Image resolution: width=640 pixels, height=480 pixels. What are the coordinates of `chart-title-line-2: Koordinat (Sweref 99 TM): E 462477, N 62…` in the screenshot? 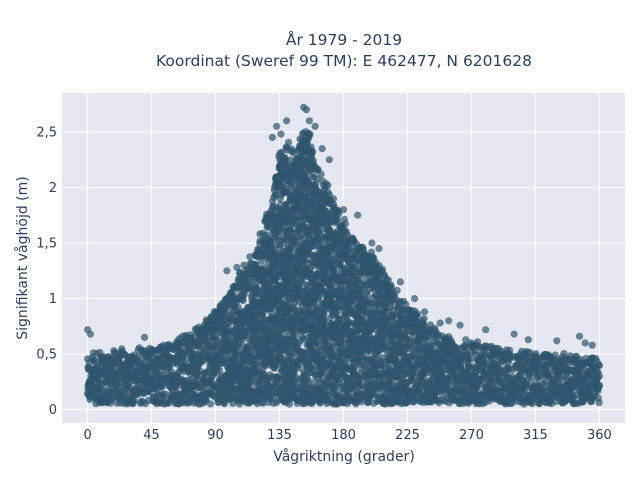 It's located at (344, 61).